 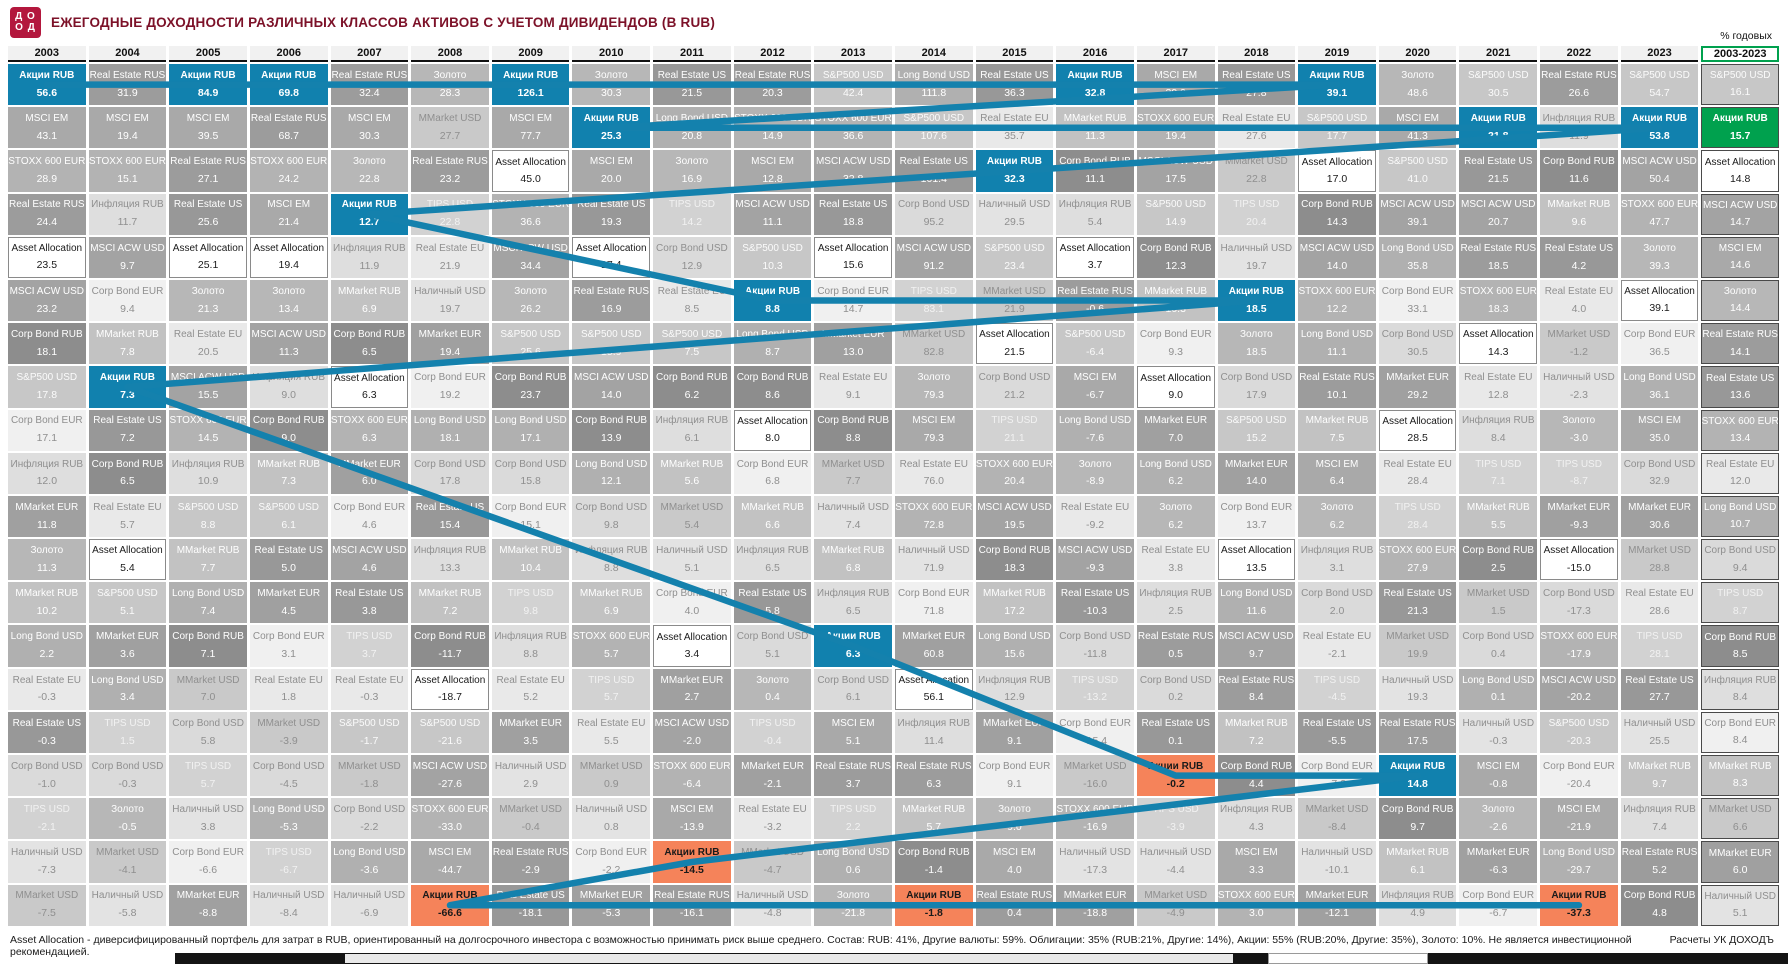 I want to click on asset-cell: Инфляция RUB 2.5, so click(x=1175, y=603).